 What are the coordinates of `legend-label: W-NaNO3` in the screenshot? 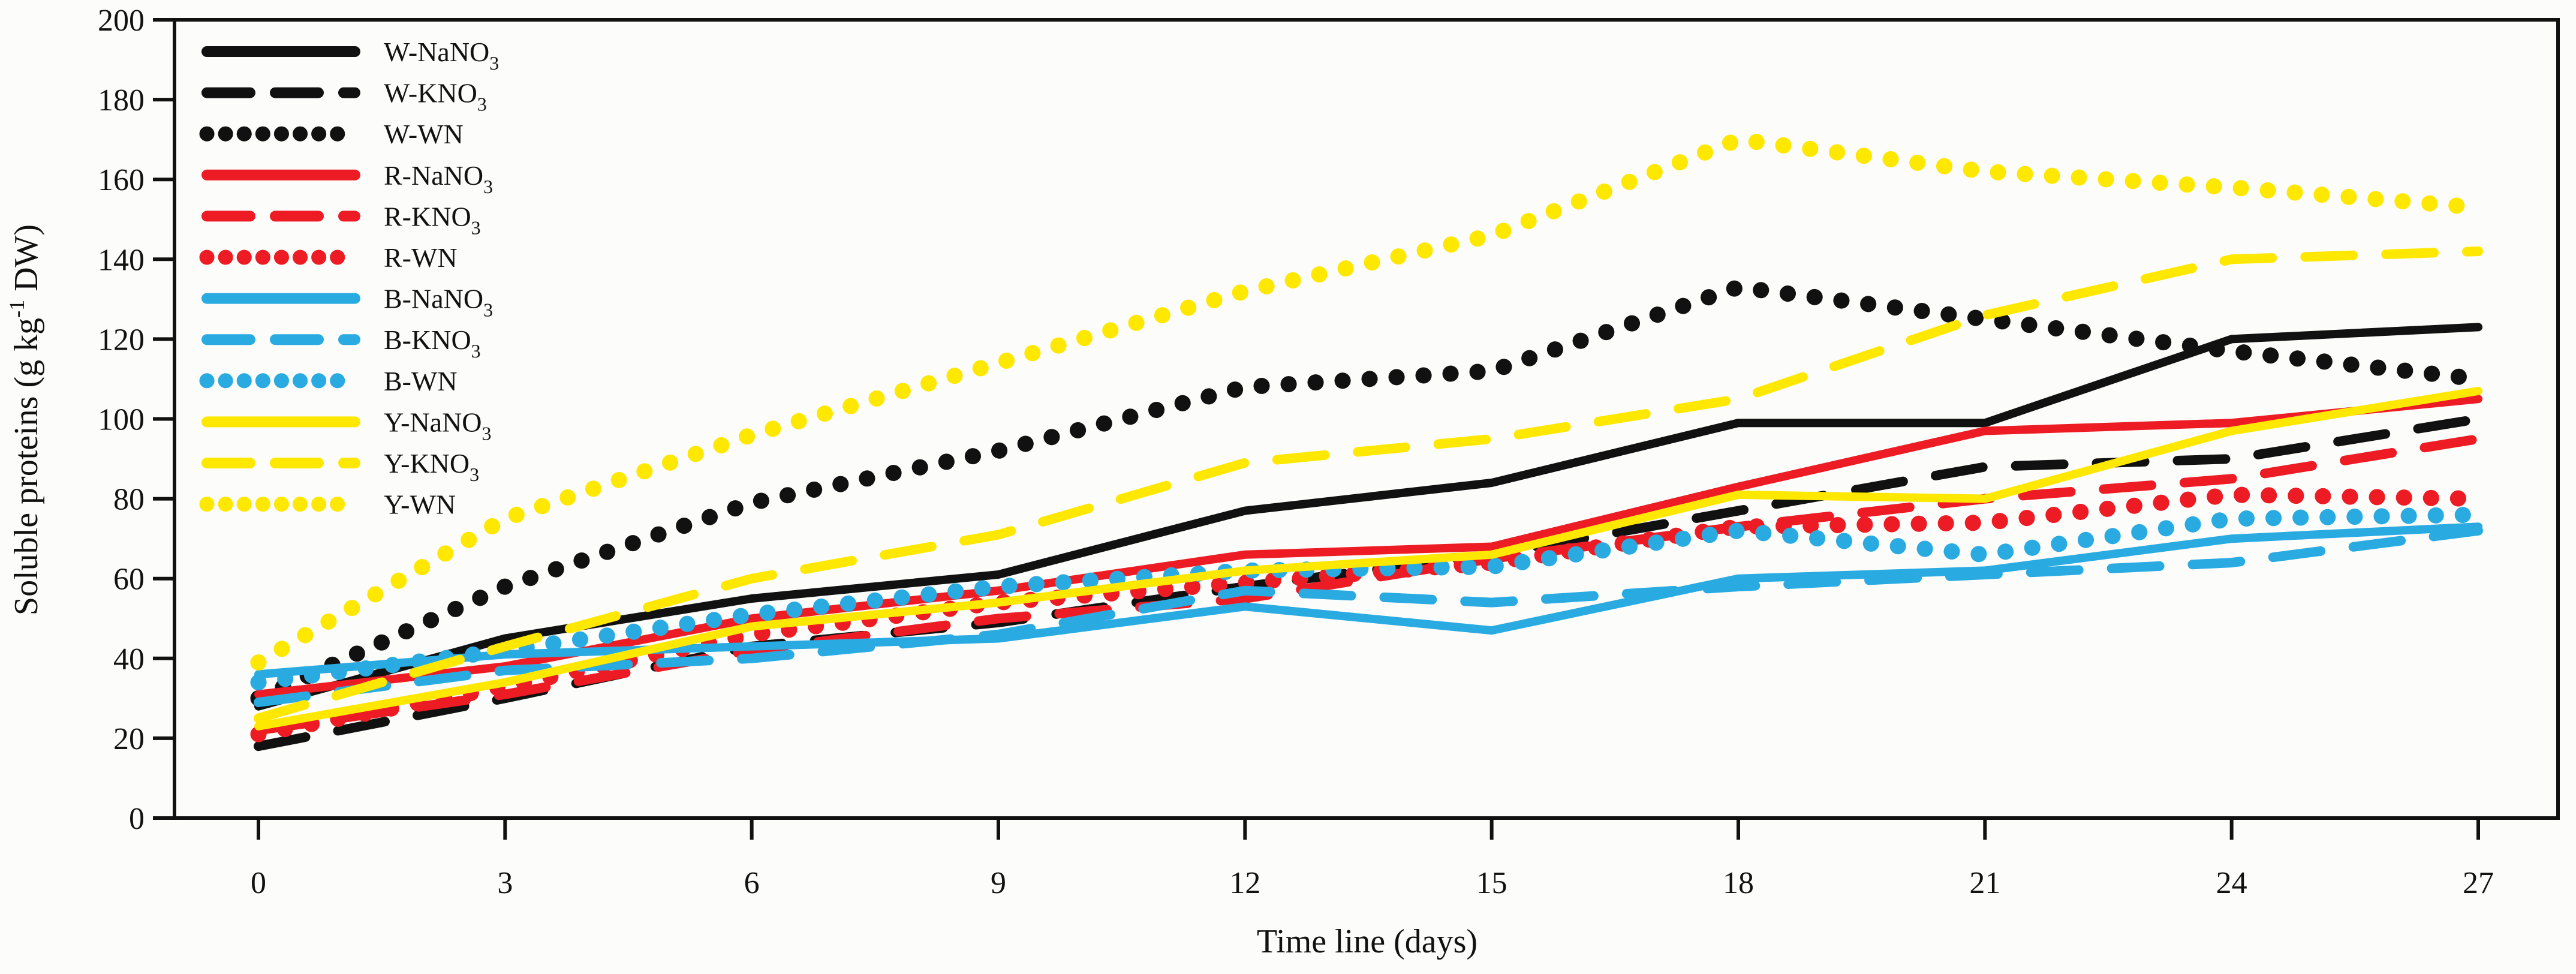 It's located at (441, 55).